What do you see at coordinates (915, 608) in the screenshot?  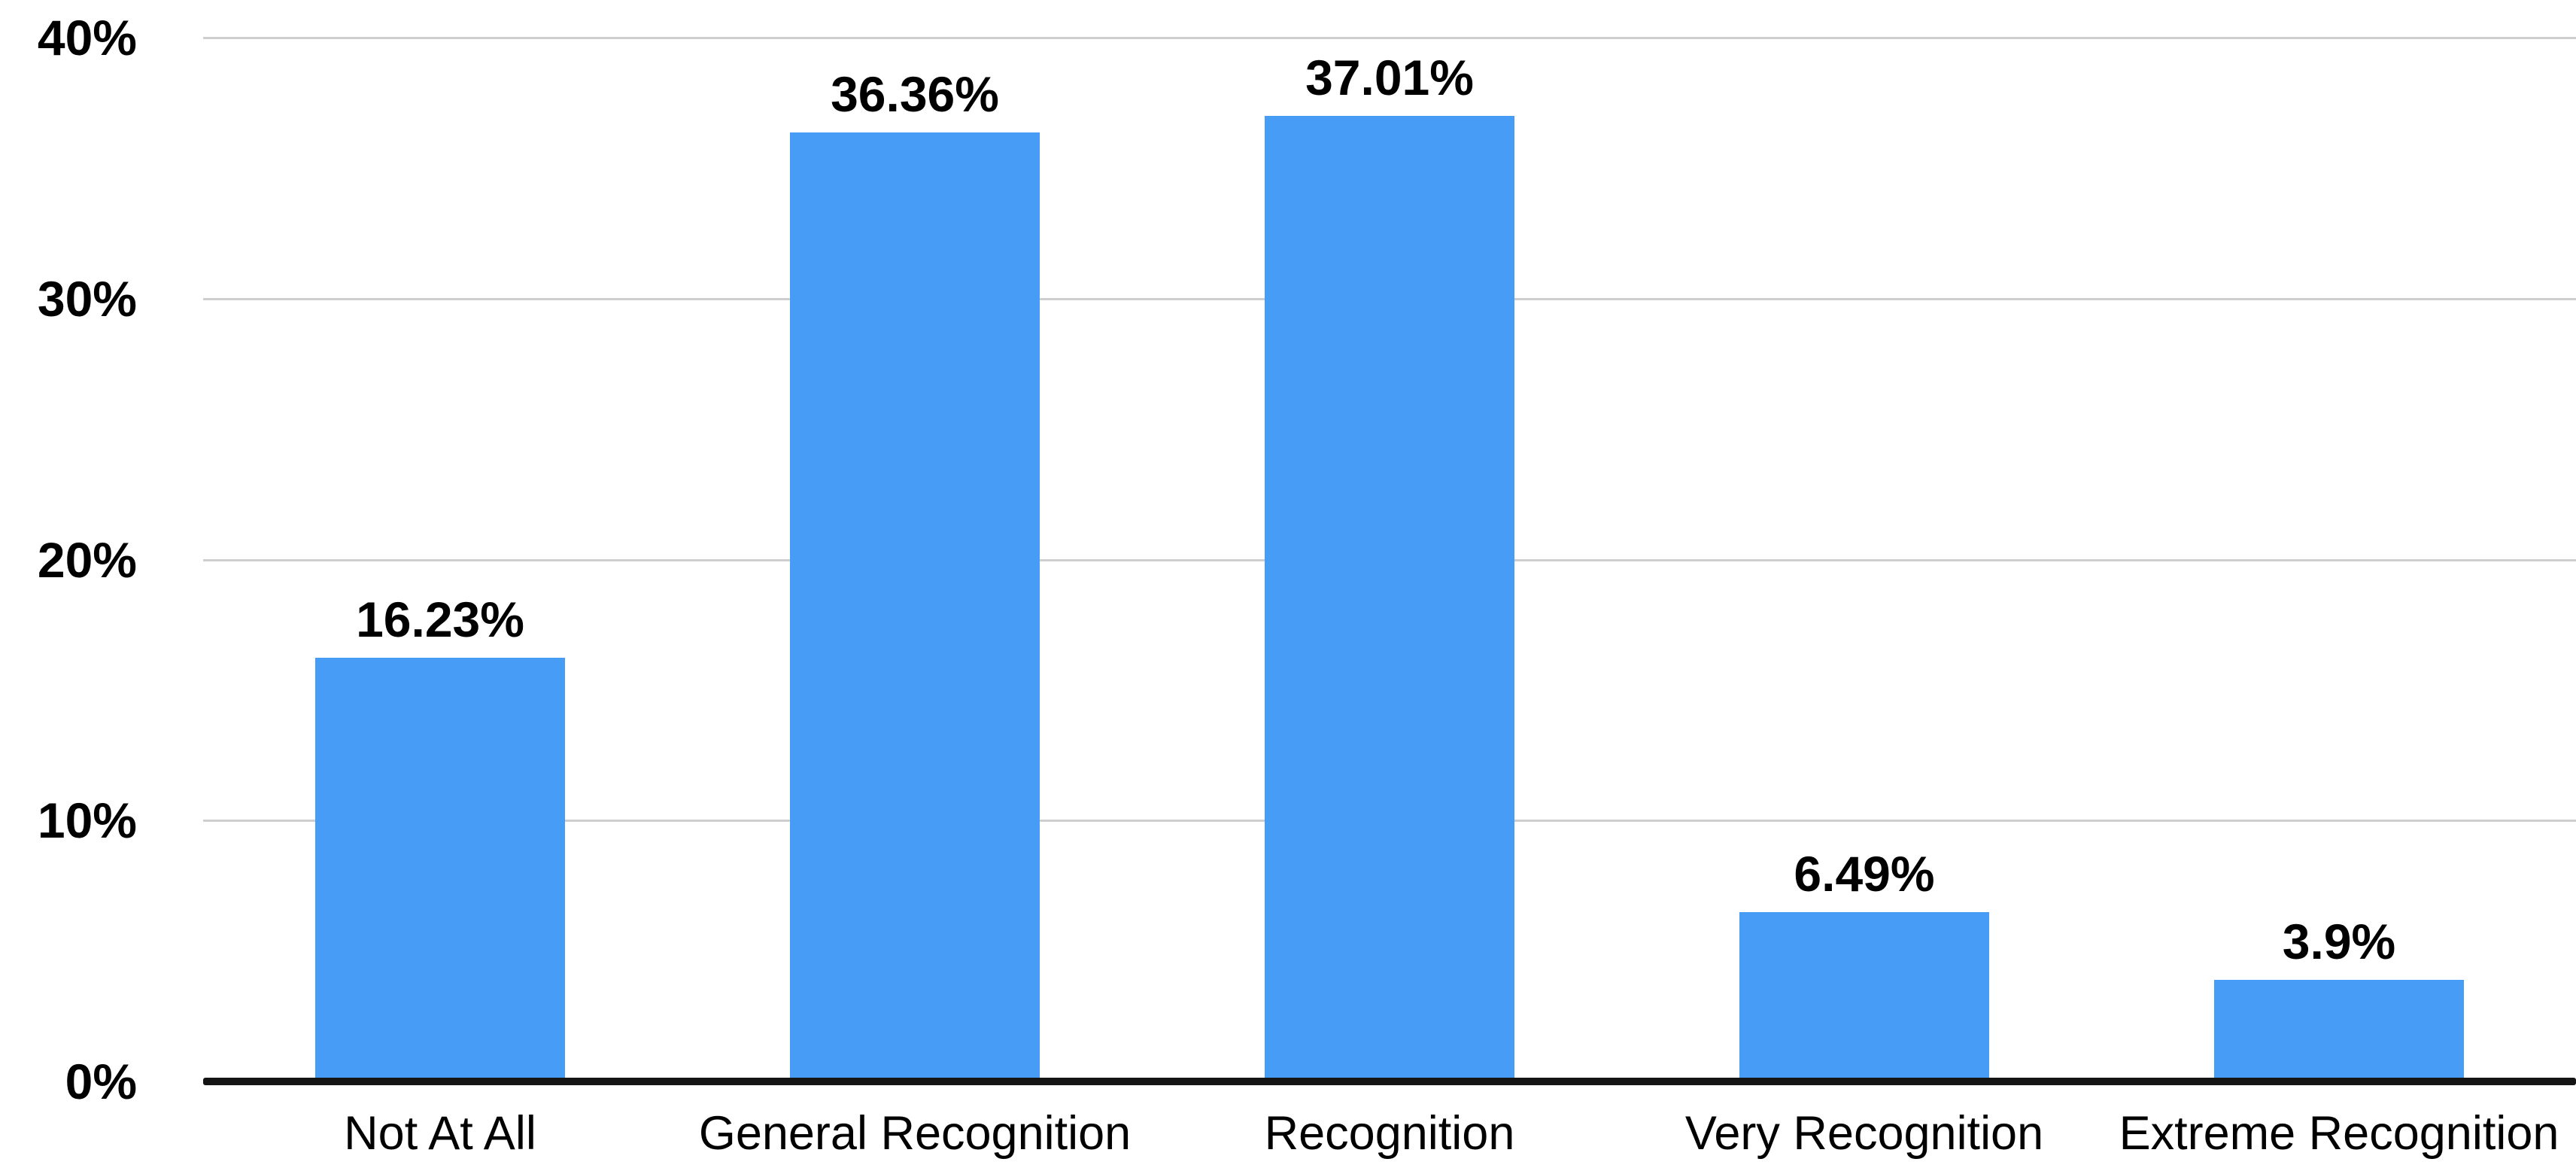 I see `bar-general-recognition` at bounding box center [915, 608].